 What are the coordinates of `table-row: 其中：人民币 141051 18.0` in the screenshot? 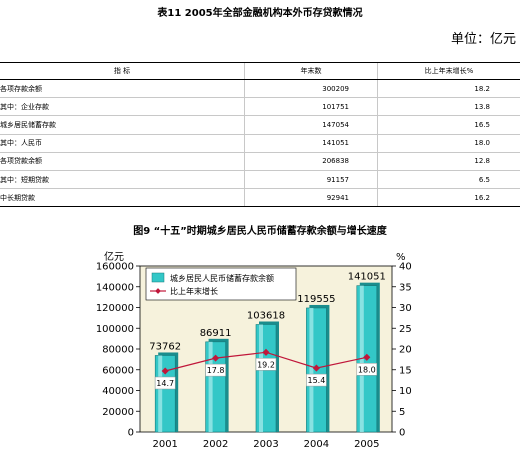 It's located at (260, 143).